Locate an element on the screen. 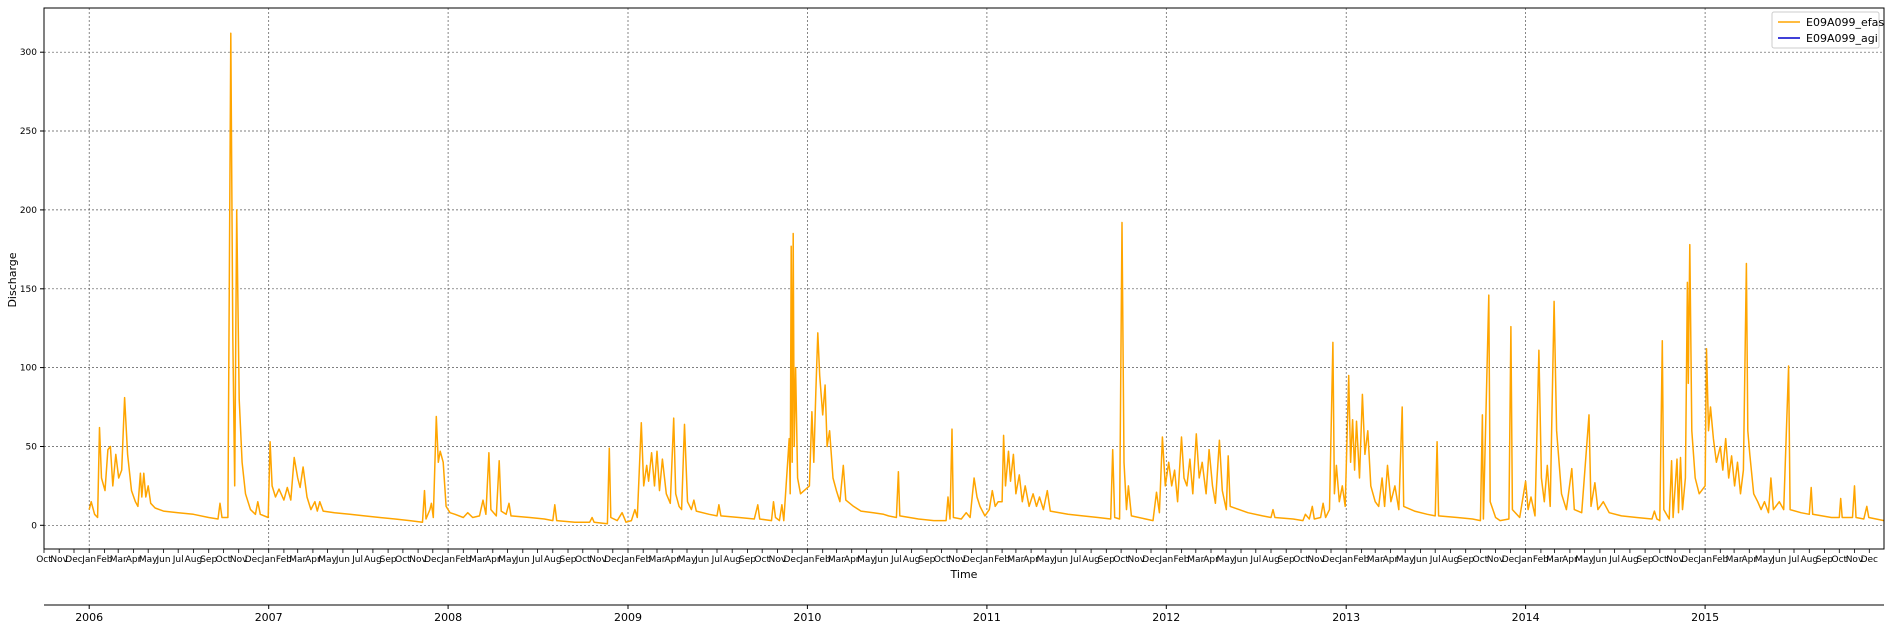  y-tick-label: 300 is located at coordinates (28, 53).